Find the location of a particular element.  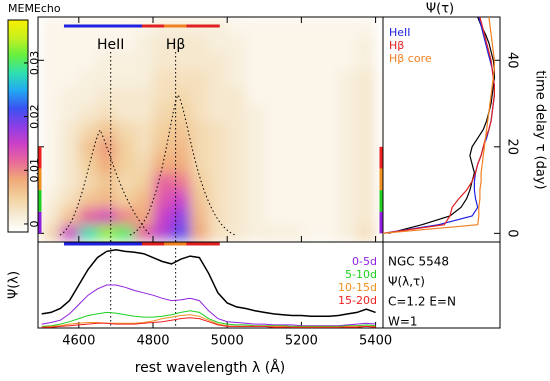

colorbar-tick-label: 0.03 is located at coordinates (34, 63).